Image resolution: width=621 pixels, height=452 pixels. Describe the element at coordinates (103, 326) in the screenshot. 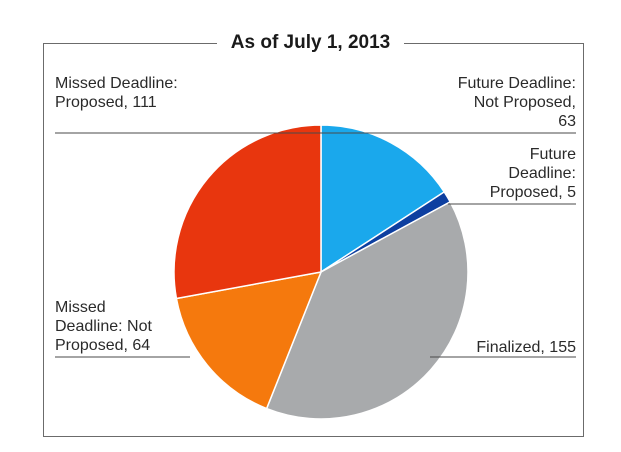

I see `label-missed-not-proposed: Missed Deadline: Not Proposed, 64` at that location.